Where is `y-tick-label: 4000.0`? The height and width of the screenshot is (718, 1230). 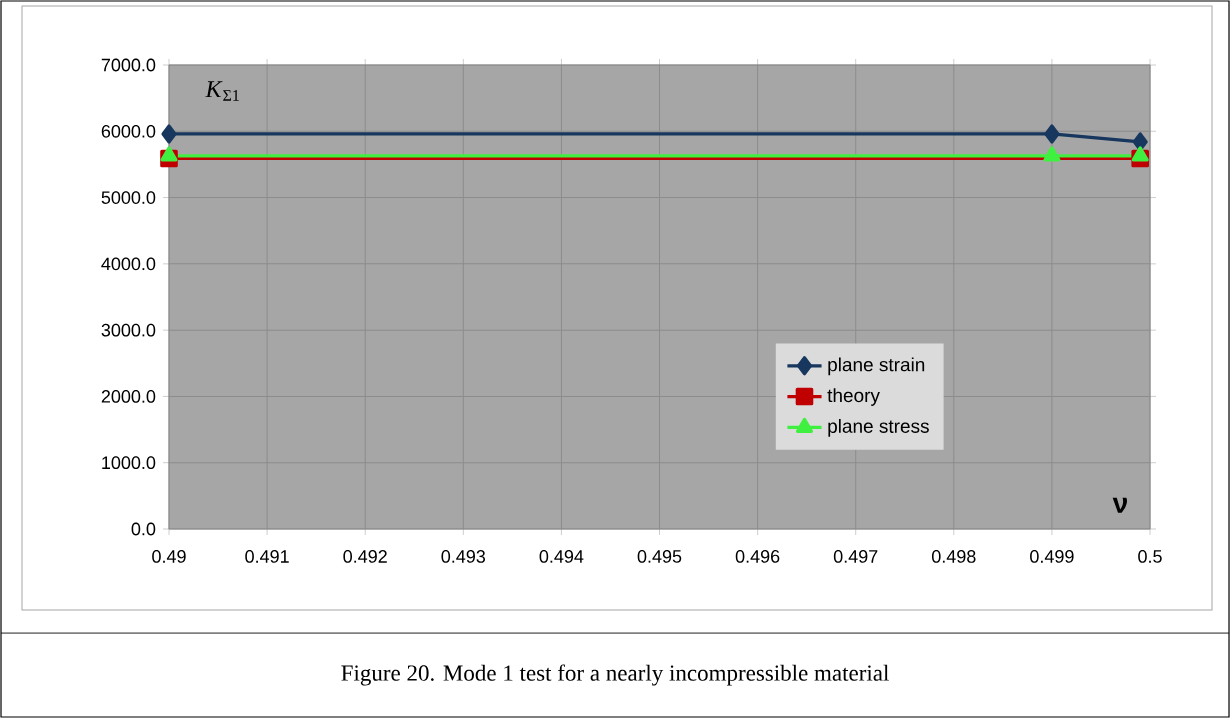
y-tick-label: 4000.0 is located at coordinates (128, 264).